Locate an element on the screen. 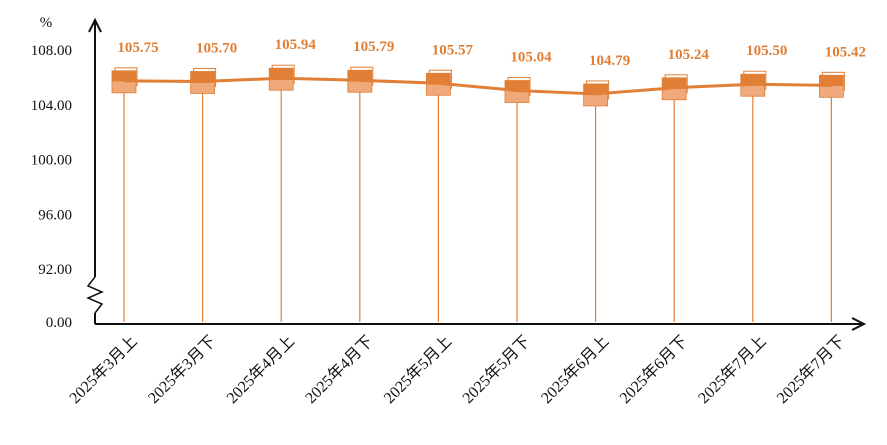  x-tick-label: 2025年7月下 is located at coordinates (810, 369).